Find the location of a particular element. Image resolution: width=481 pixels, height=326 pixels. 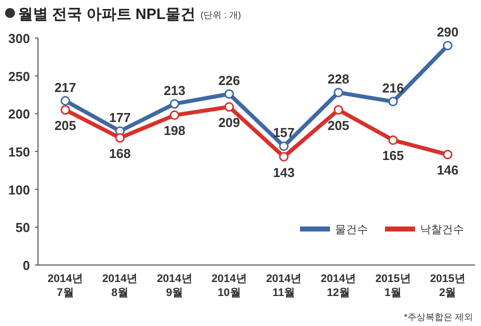

data-label: 290 is located at coordinates (447, 32).